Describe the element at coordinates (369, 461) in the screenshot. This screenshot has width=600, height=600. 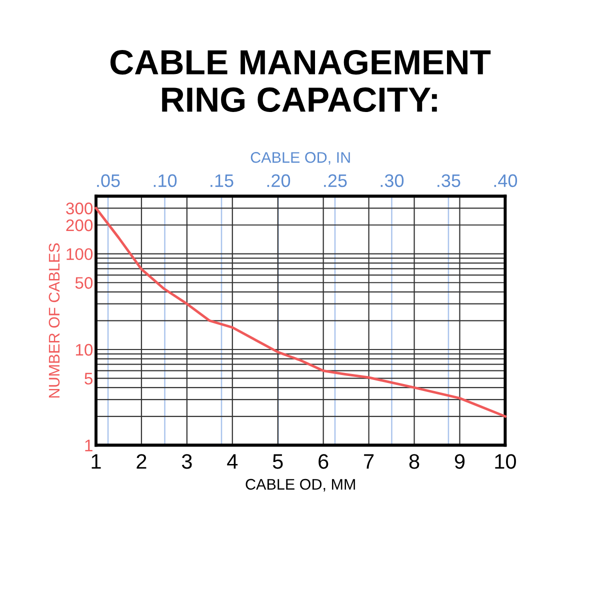
I see `x-tick-label: 7` at that location.